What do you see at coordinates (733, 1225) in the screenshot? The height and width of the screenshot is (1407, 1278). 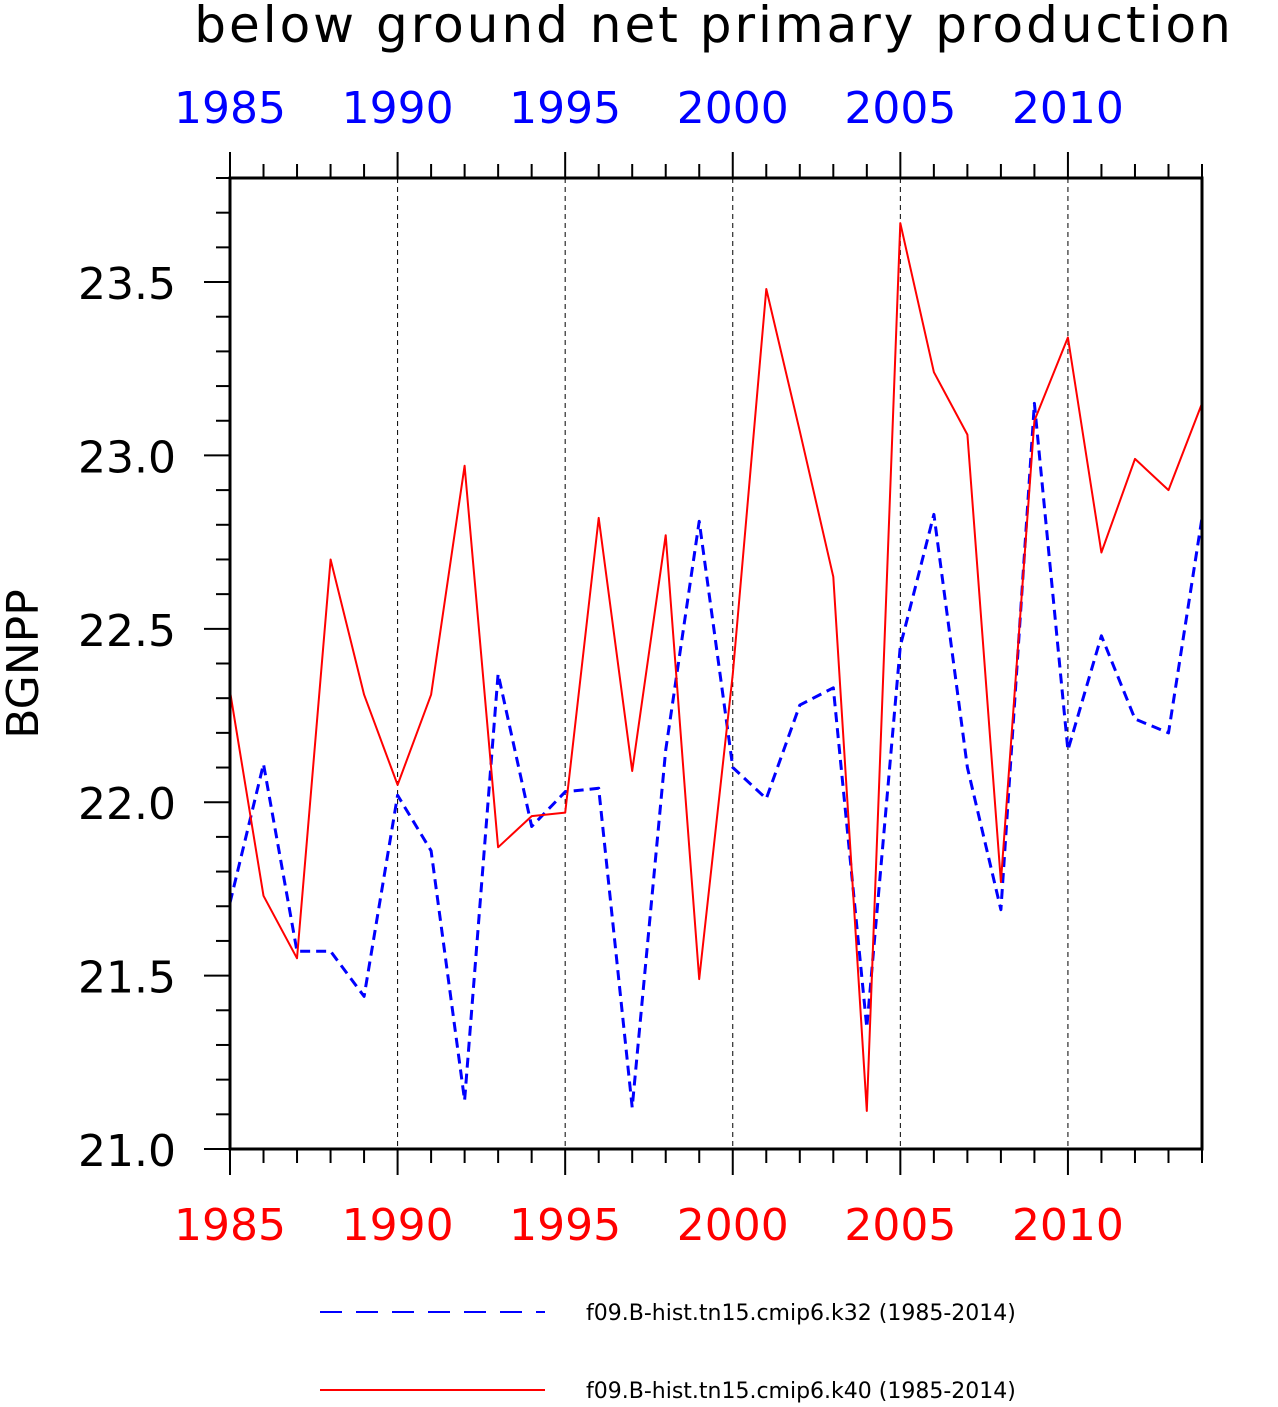 I see `x-tick-label-bottom: 2000` at bounding box center [733, 1225].